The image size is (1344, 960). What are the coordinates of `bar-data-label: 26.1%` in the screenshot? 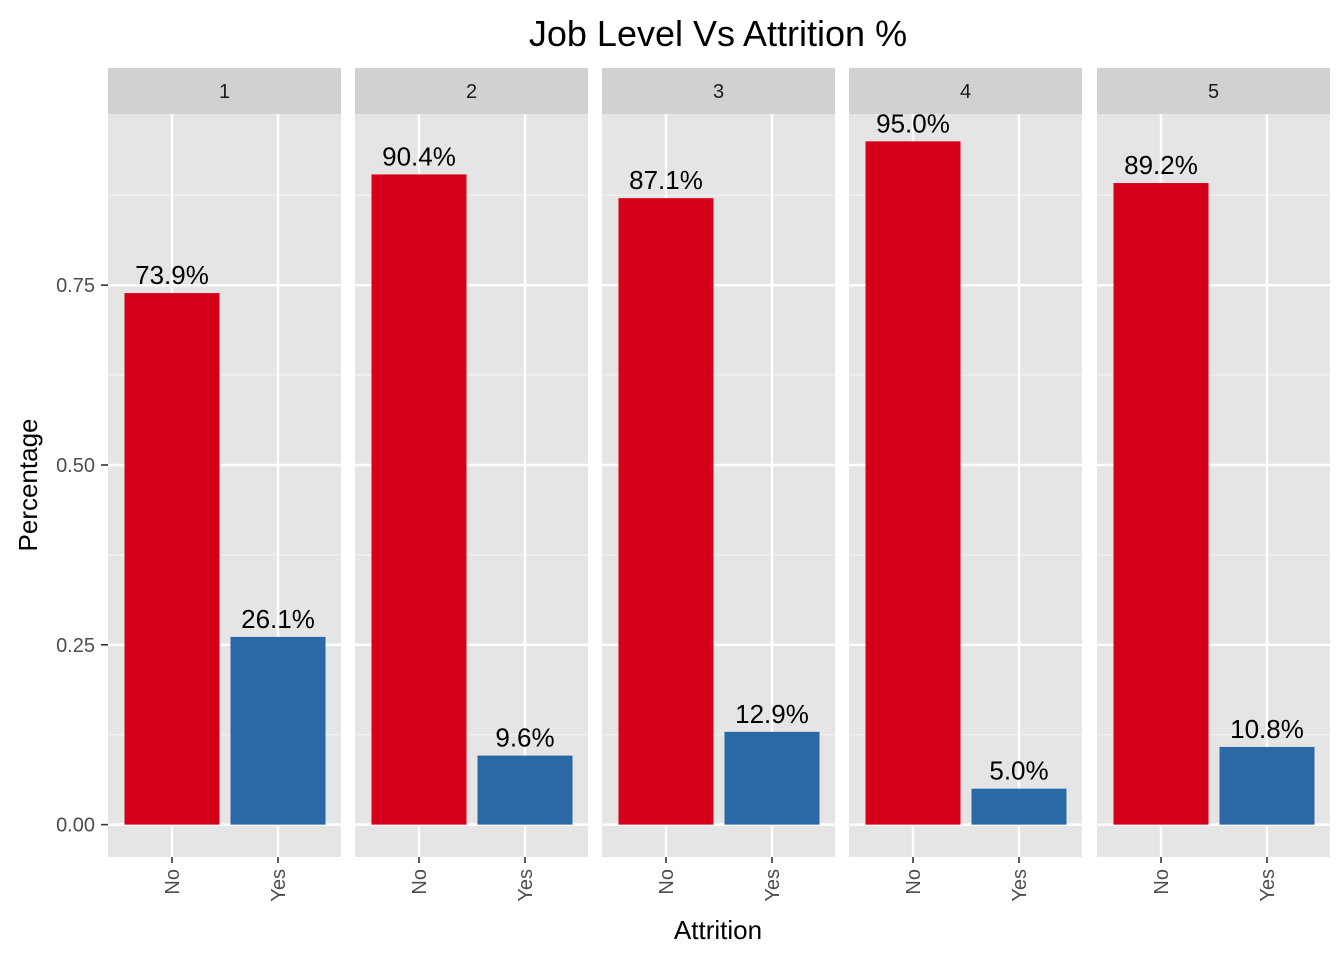 It's located at (278, 619).